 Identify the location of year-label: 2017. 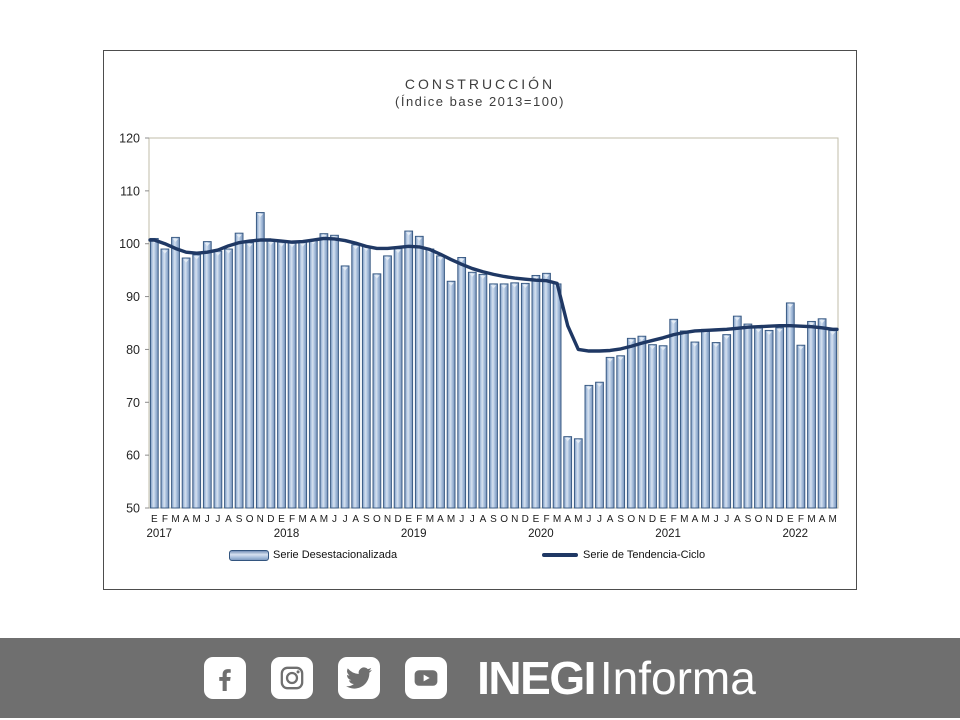
(160, 534).